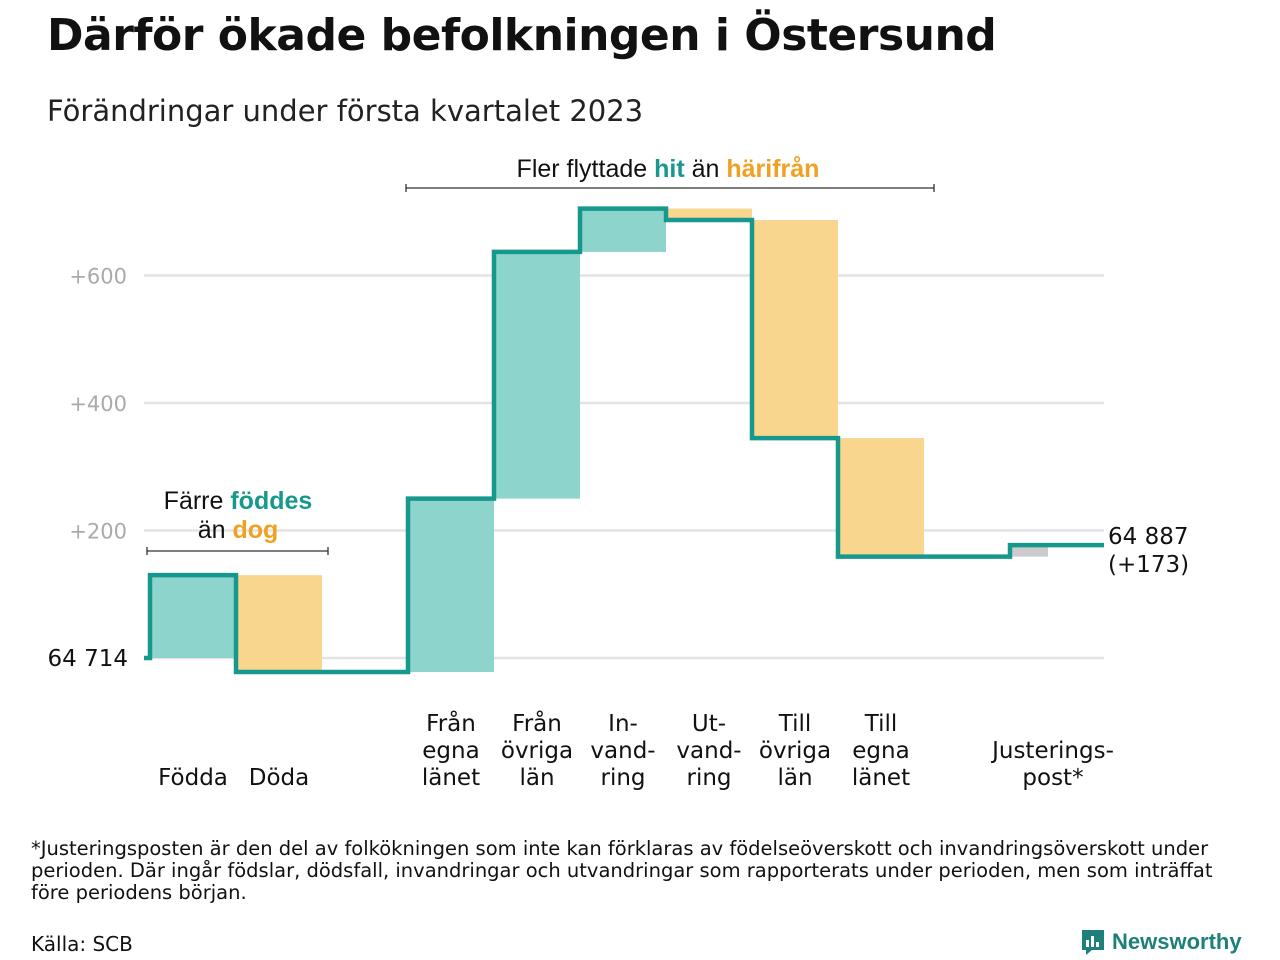 Image resolution: width=1280 pixels, height=960 pixels. Describe the element at coordinates (271, 501) in the screenshot. I see `annotation-birth-highlight: föddes` at that location.